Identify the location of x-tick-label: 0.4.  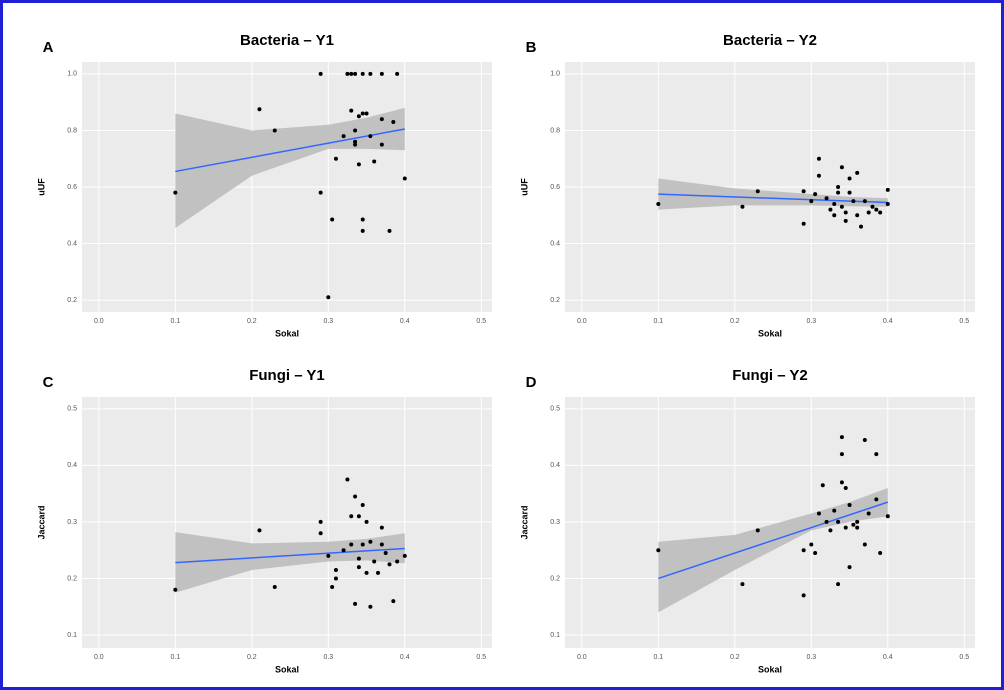
(888, 657).